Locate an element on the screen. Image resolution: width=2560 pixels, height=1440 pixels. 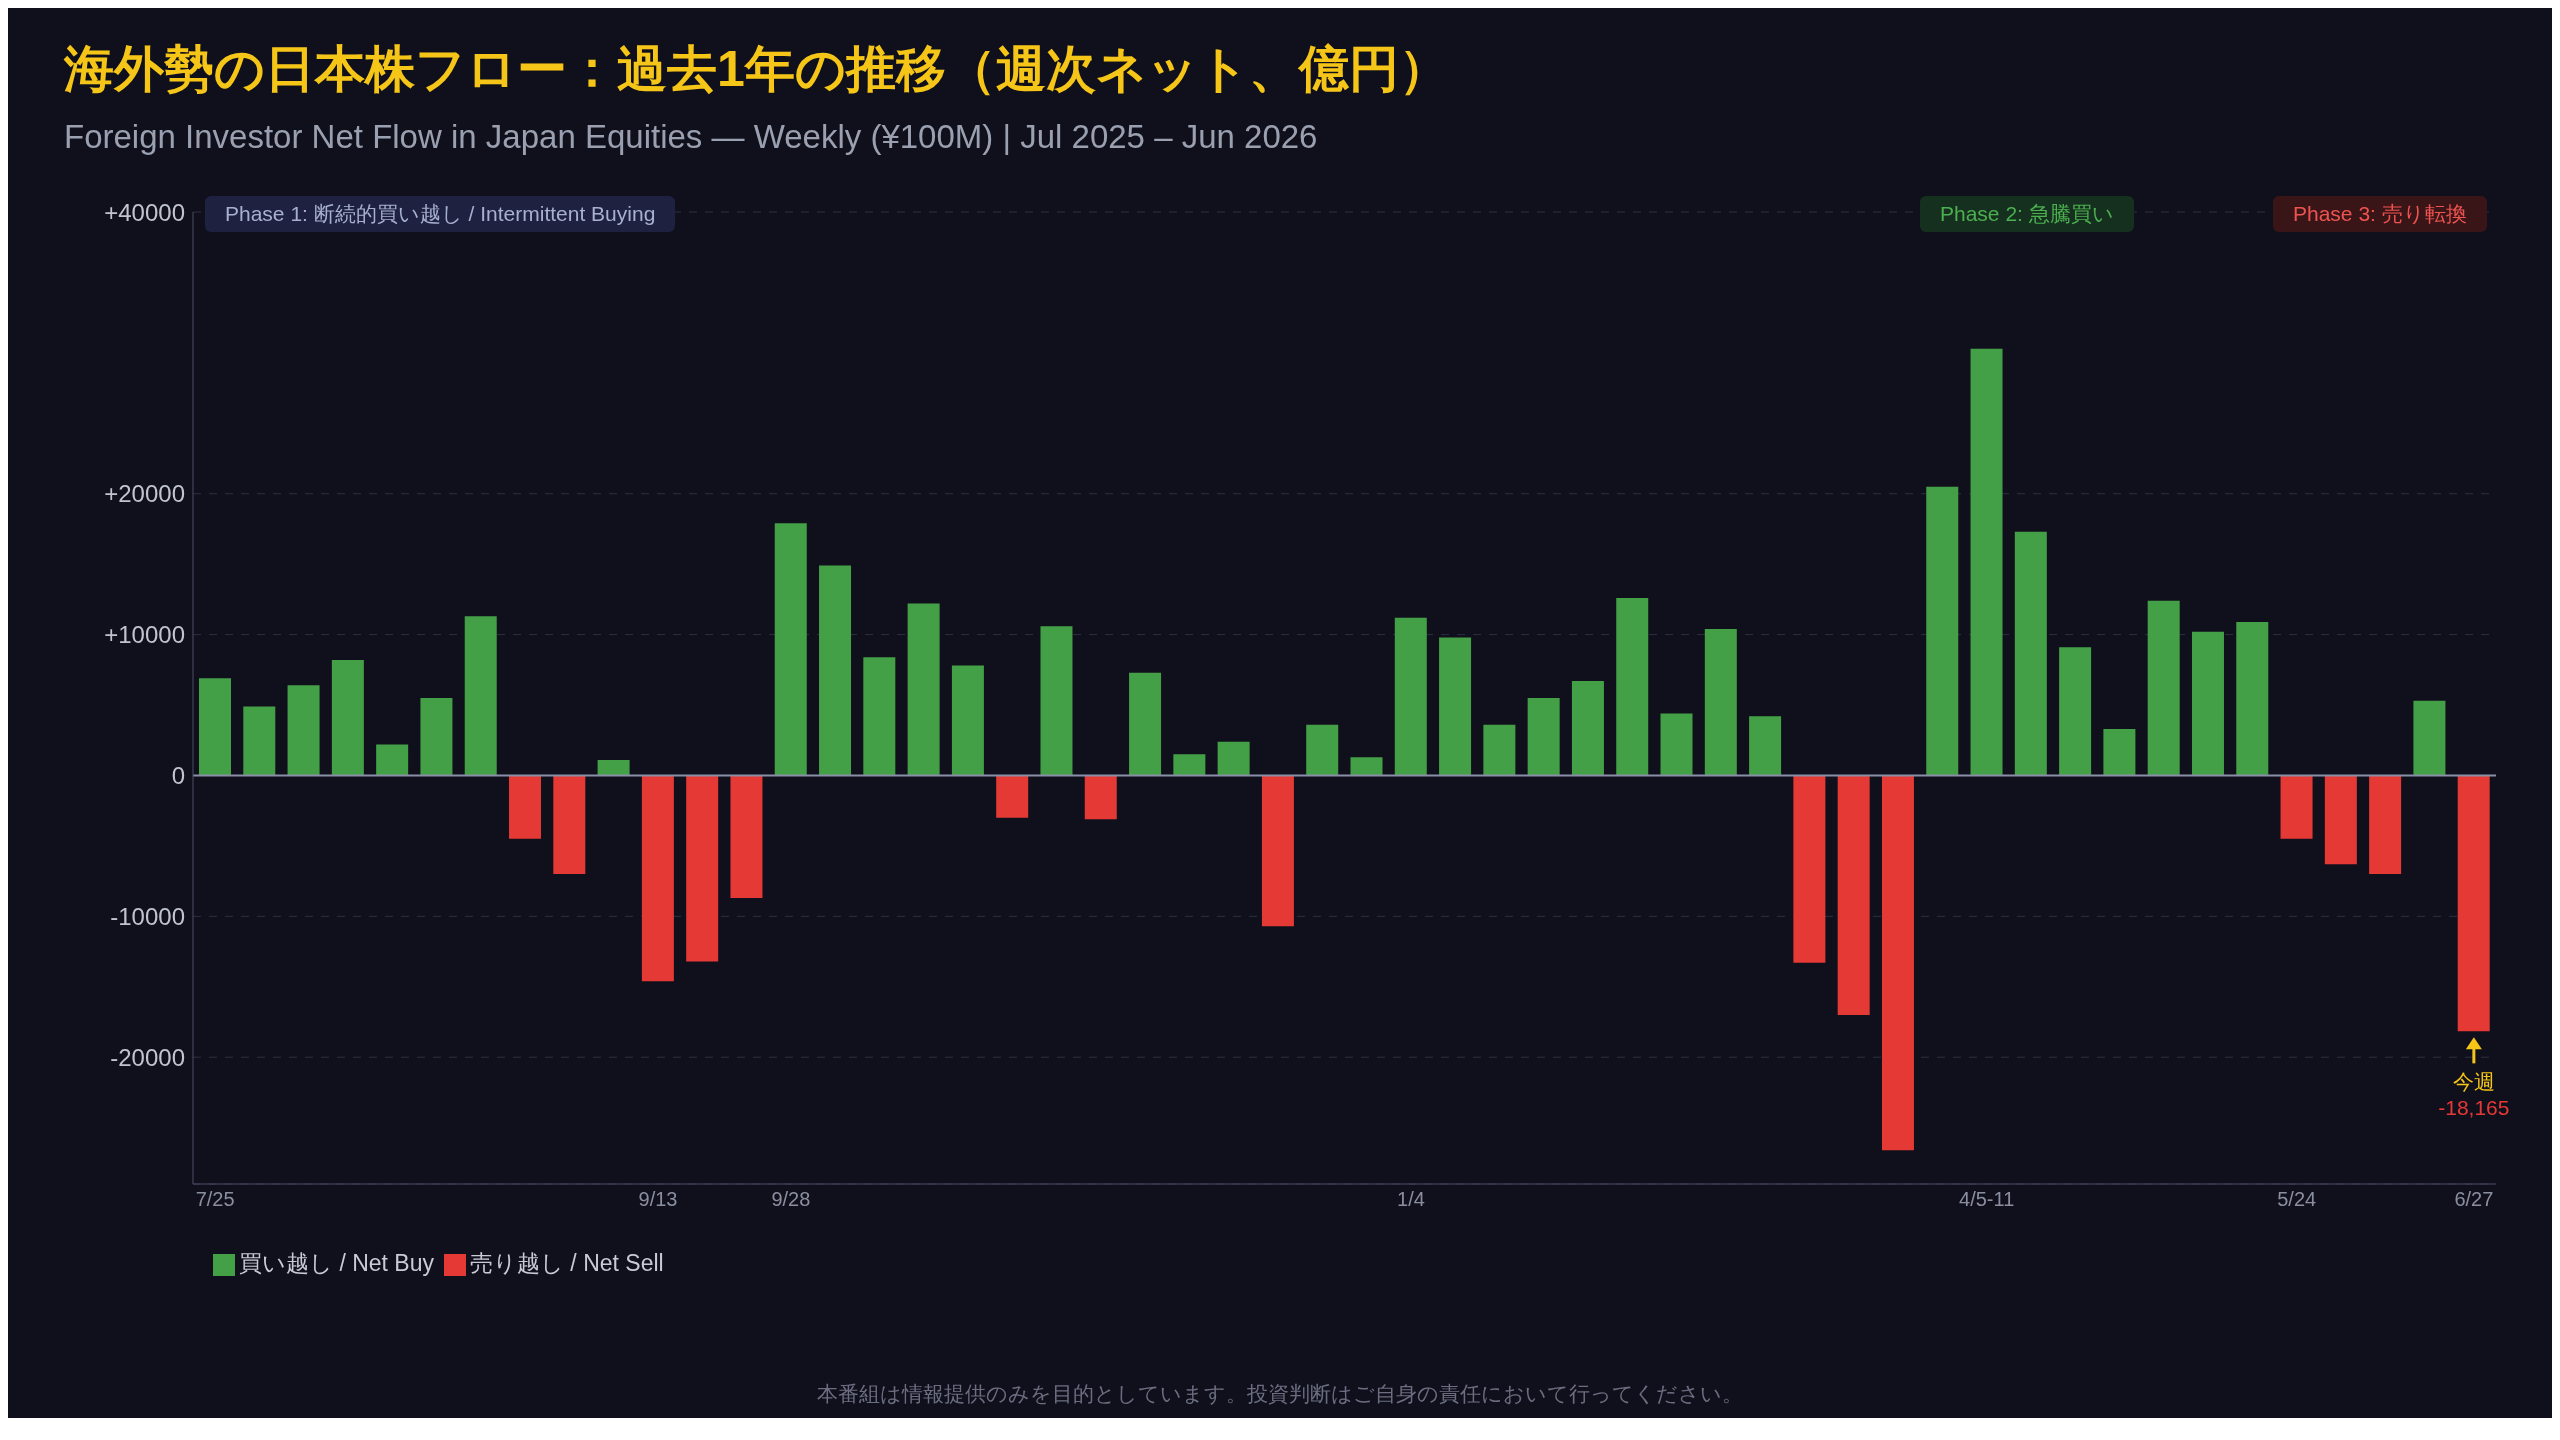
y-tick-label: +40000 is located at coordinates (144, 212).